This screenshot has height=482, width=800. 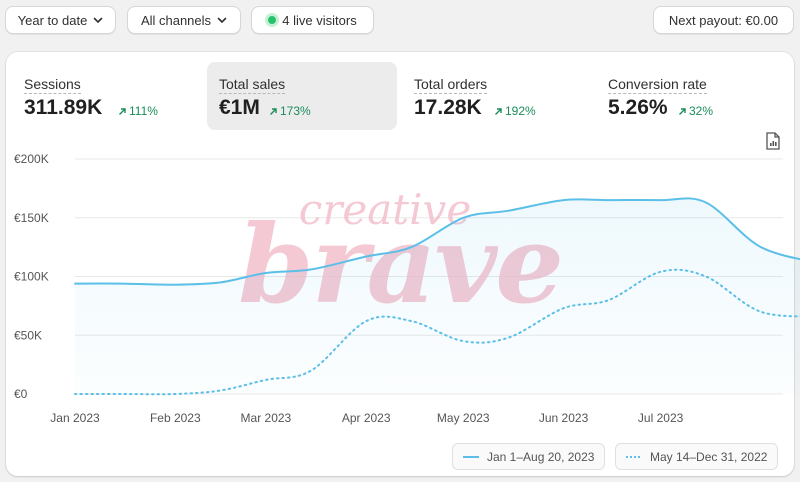 I want to click on y-tick-label: €0, so click(x=21, y=394).